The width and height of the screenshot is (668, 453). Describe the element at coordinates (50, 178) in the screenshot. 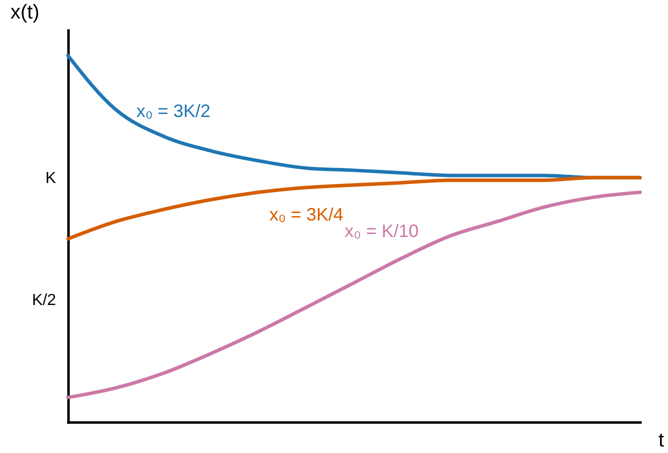

I see `text: K` at that location.